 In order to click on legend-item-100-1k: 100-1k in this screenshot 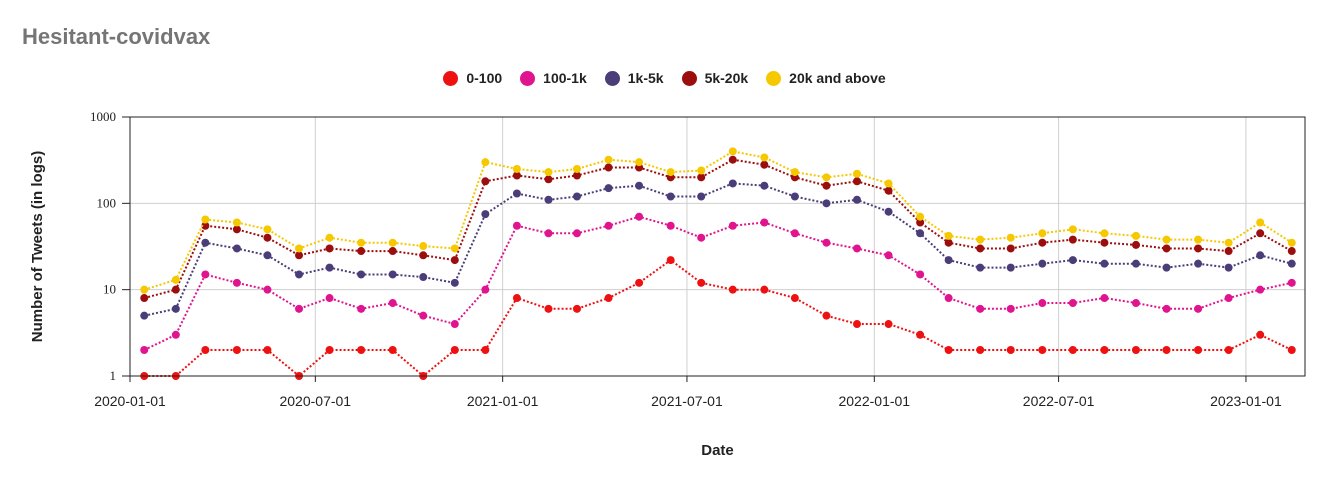, I will do `click(553, 78)`.